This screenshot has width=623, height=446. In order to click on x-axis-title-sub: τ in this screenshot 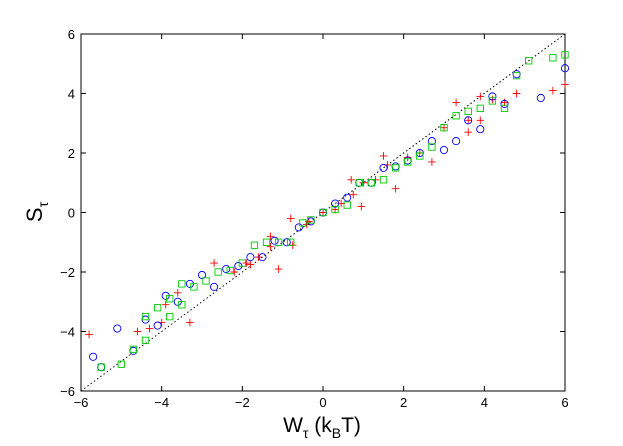, I will do `click(306, 433)`.